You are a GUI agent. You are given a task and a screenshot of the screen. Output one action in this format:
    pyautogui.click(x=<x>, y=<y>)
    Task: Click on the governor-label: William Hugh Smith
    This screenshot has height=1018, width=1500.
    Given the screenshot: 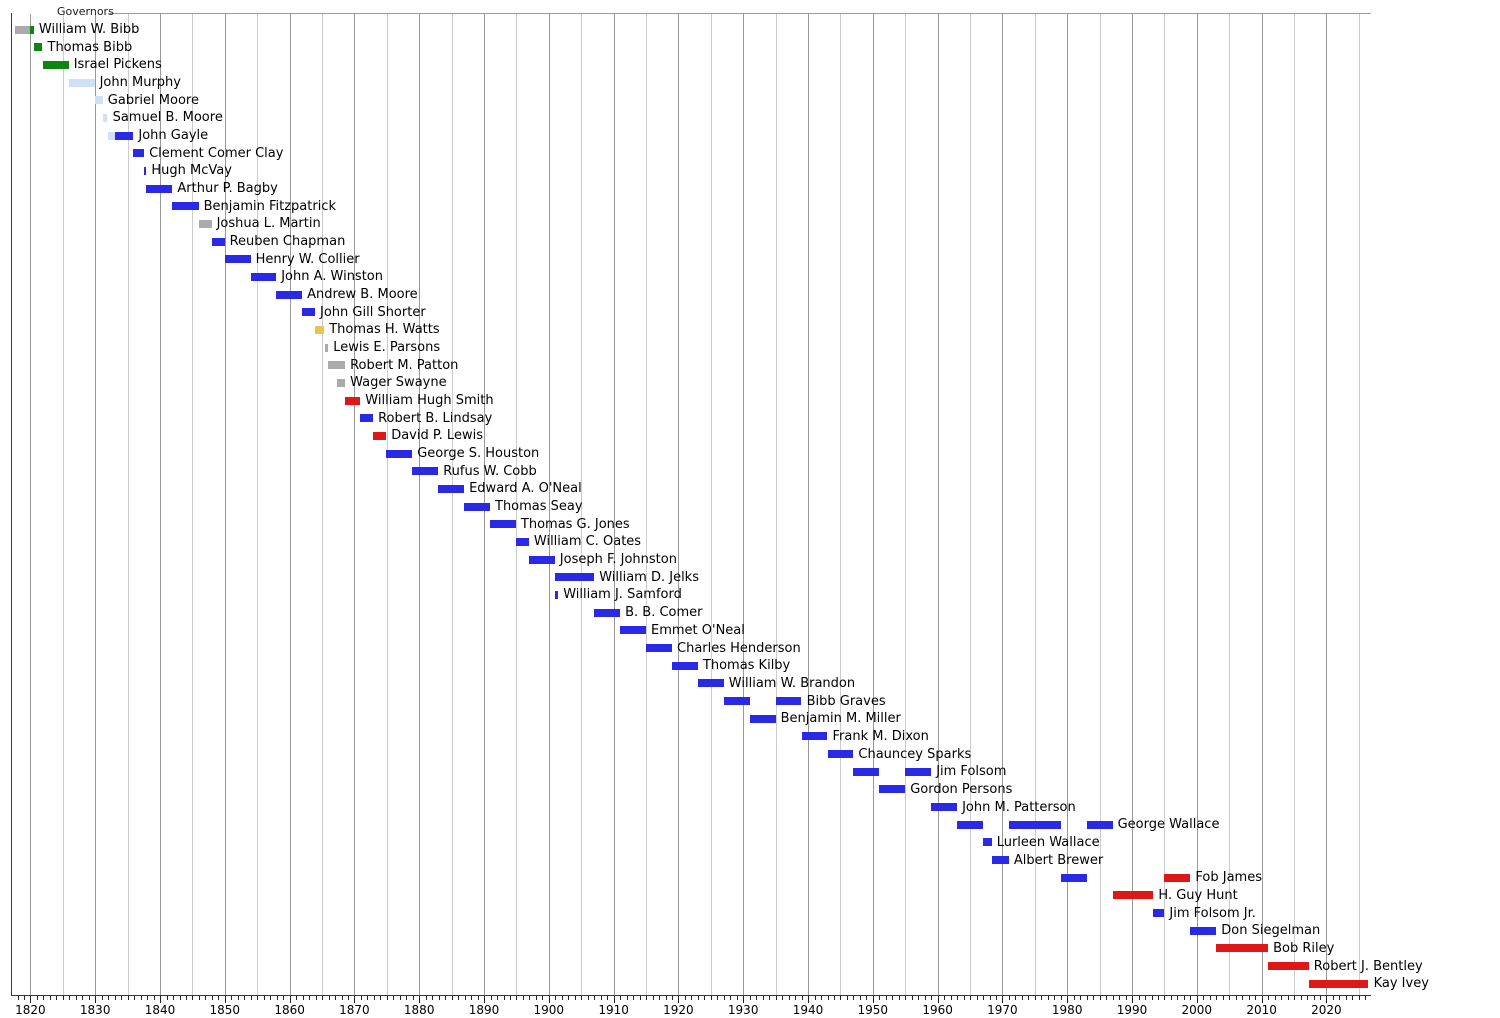 What is the action you would take?
    pyautogui.click(x=429, y=401)
    